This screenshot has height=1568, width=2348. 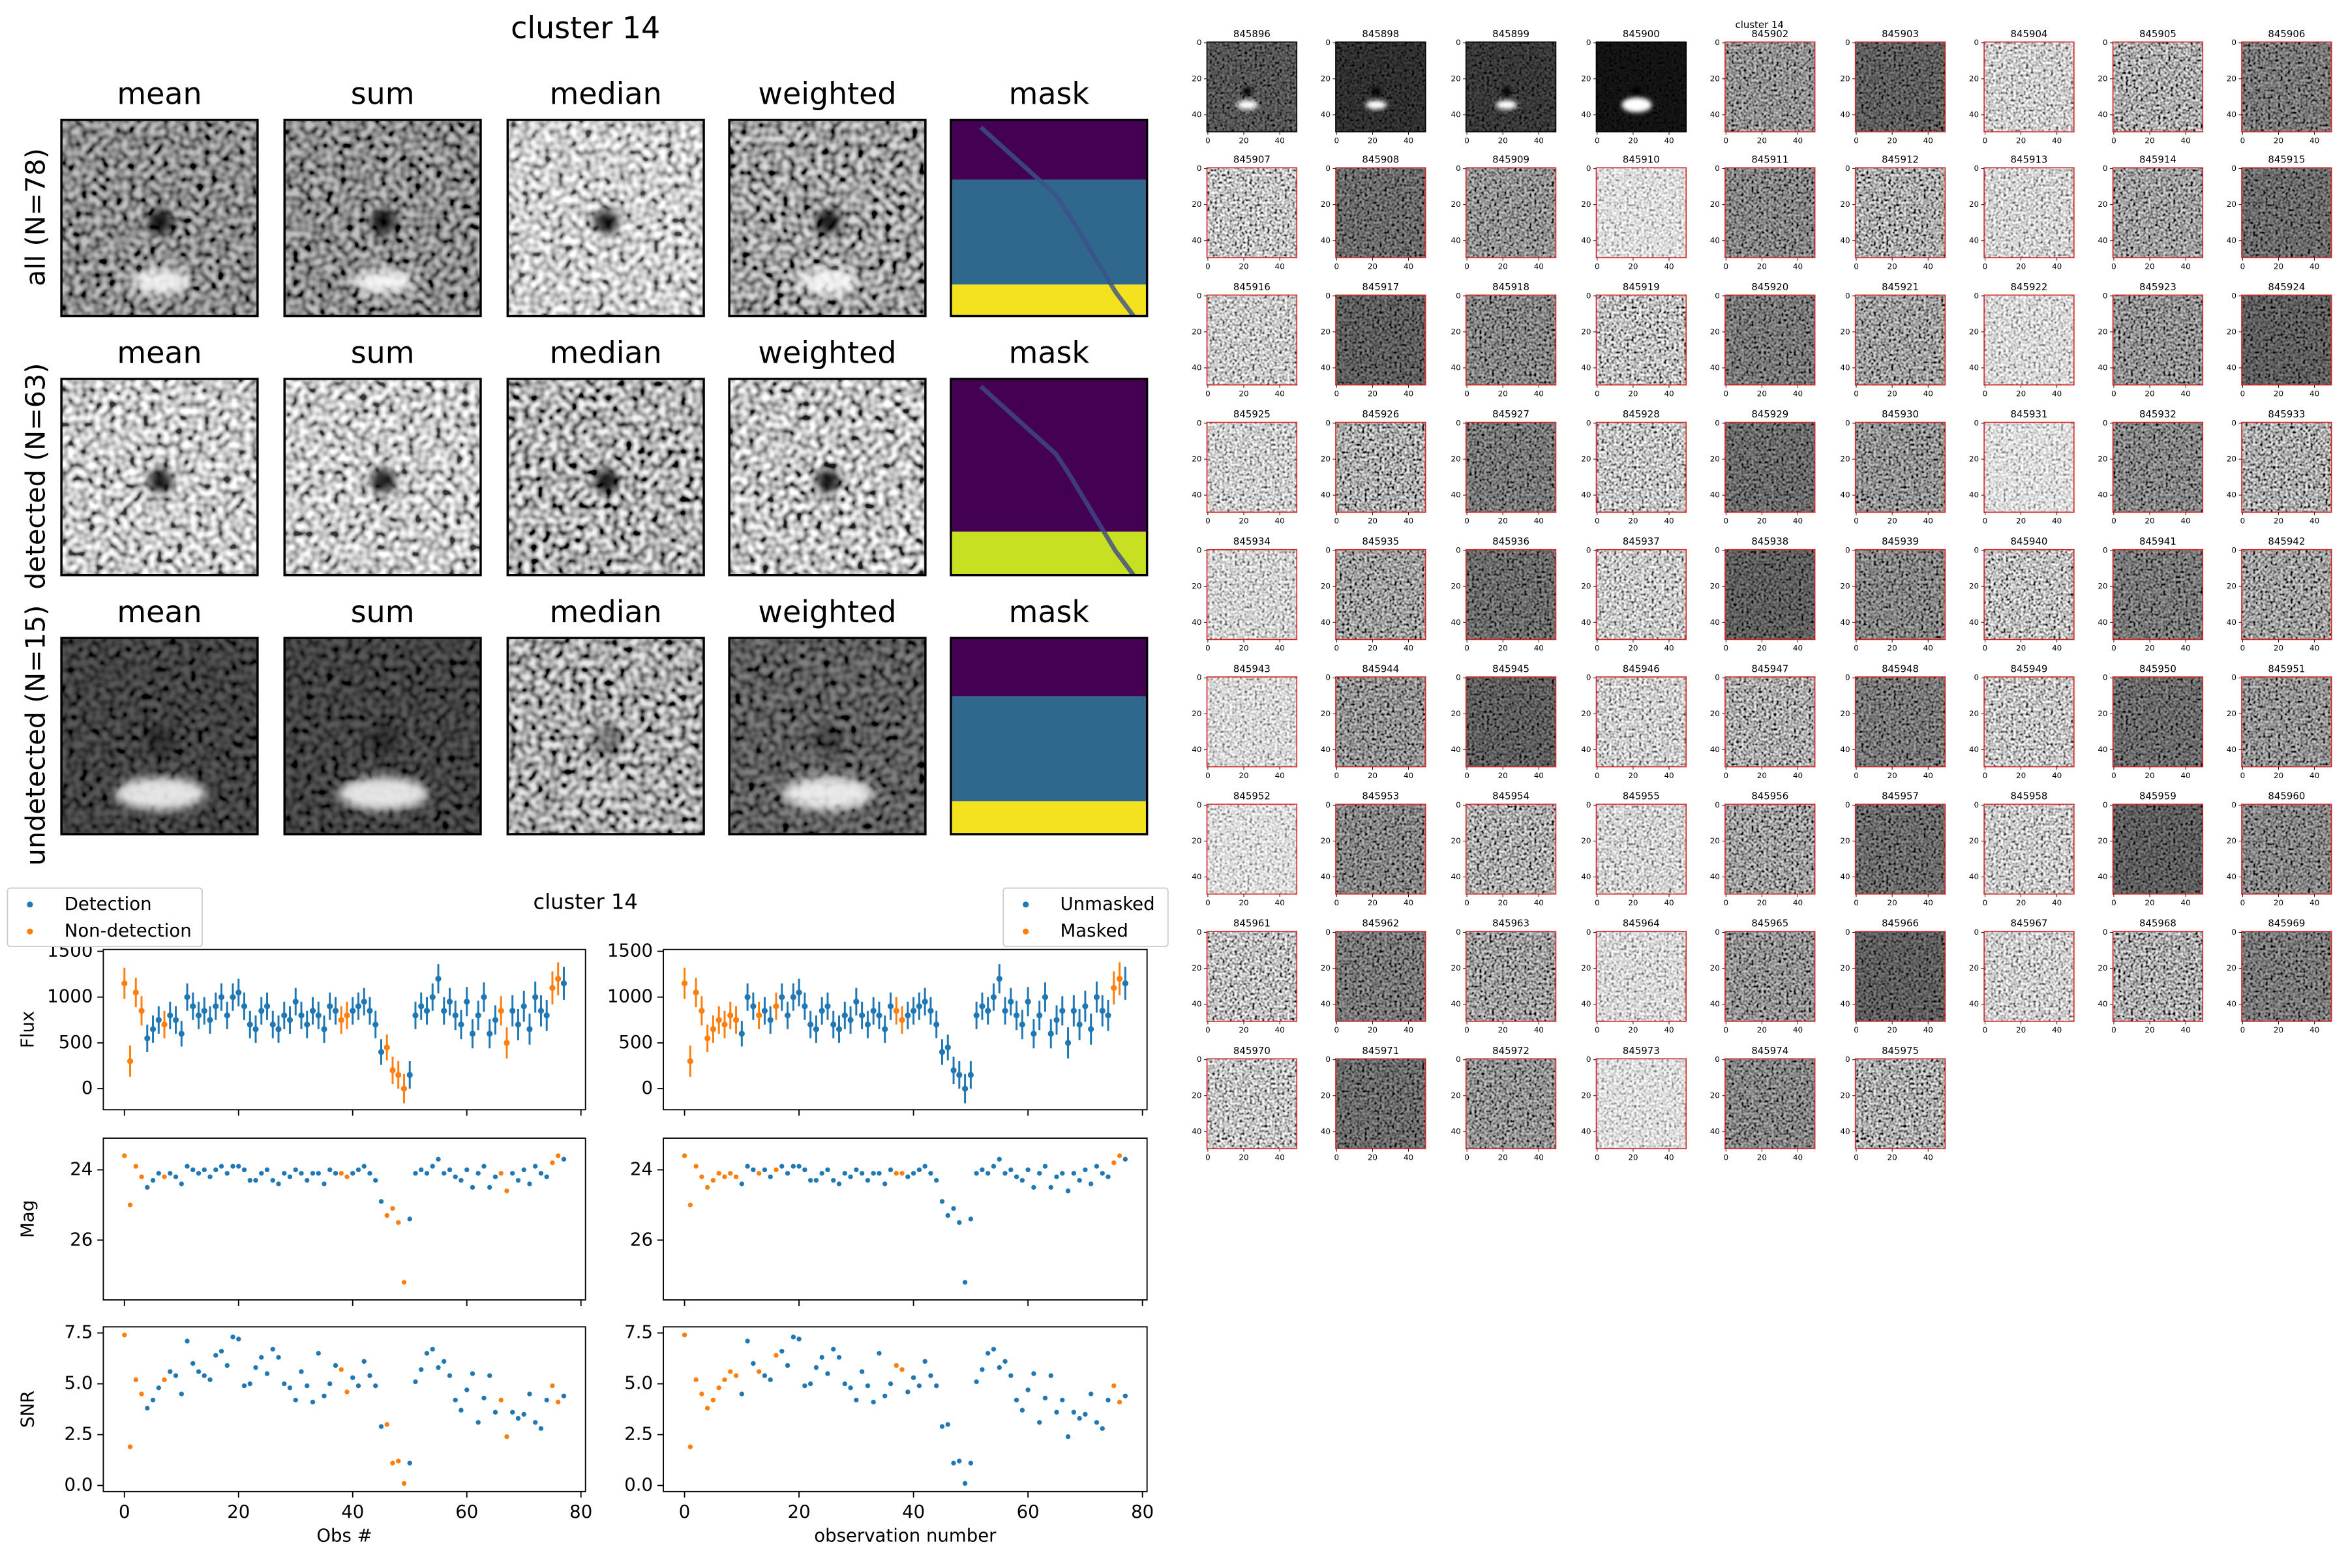 I want to click on mask-band, so click(x=1048, y=232).